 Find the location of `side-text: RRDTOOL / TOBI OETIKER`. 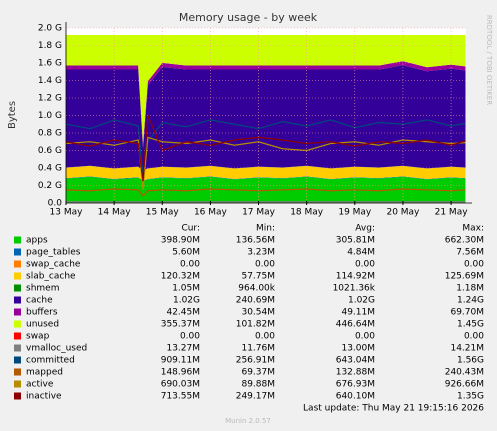

side-text: RRDTOOL / TOBI OETIKER is located at coordinates (489, 60).